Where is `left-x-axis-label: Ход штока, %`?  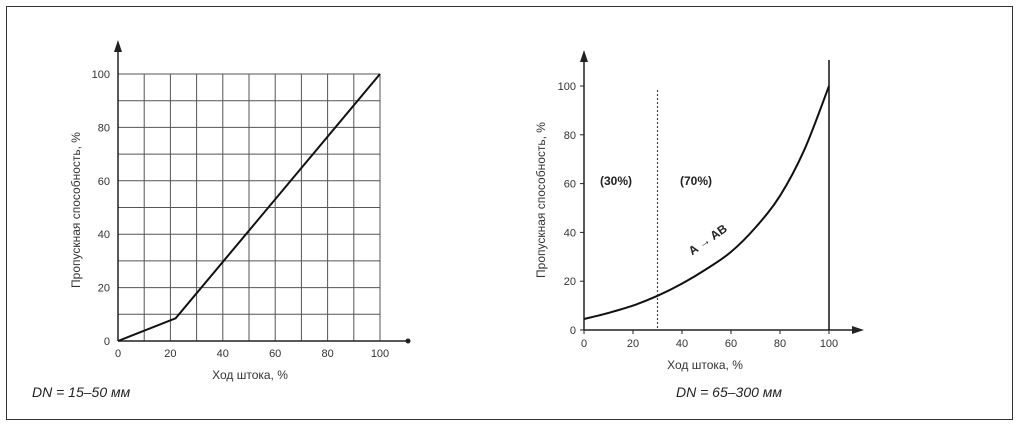
left-x-axis-label: Ход штока, % is located at coordinates (250, 375).